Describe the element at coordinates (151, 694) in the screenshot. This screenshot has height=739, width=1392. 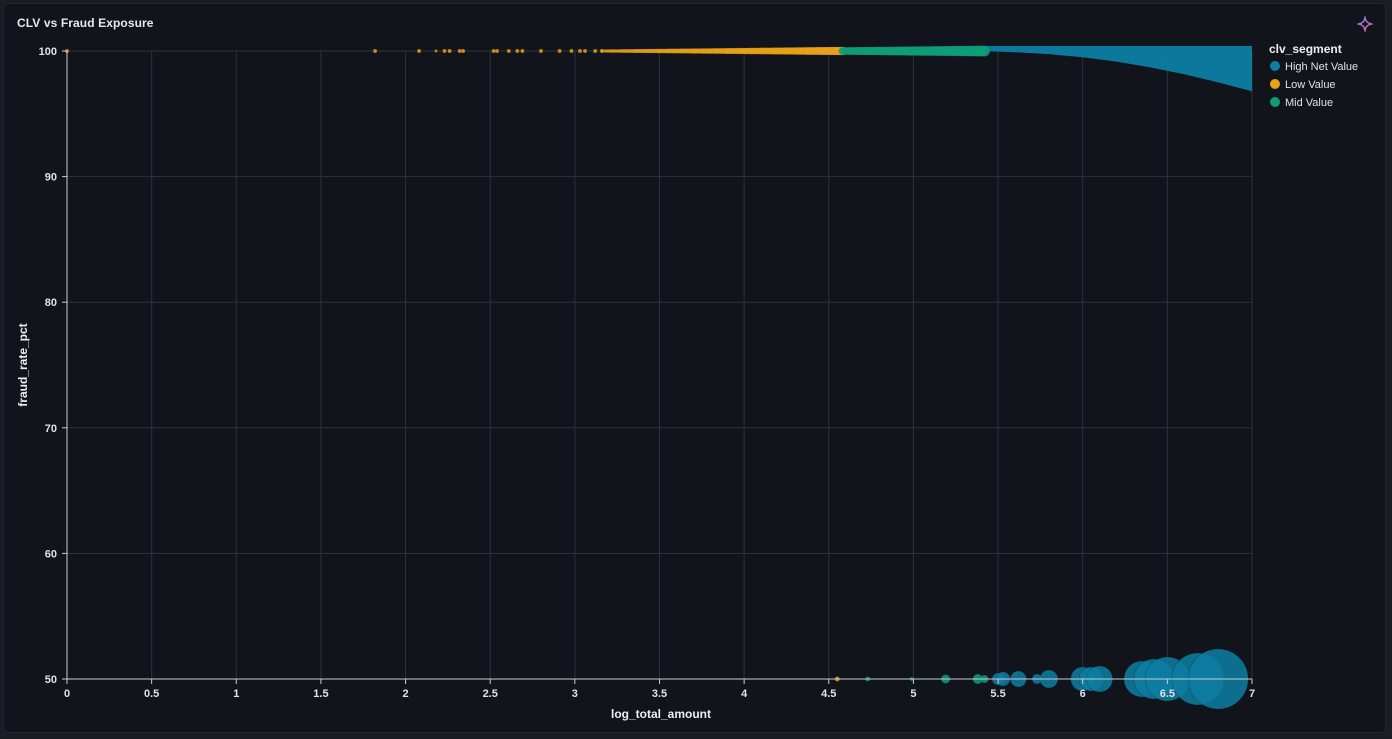
I see `x-tick-label: 0.5` at that location.